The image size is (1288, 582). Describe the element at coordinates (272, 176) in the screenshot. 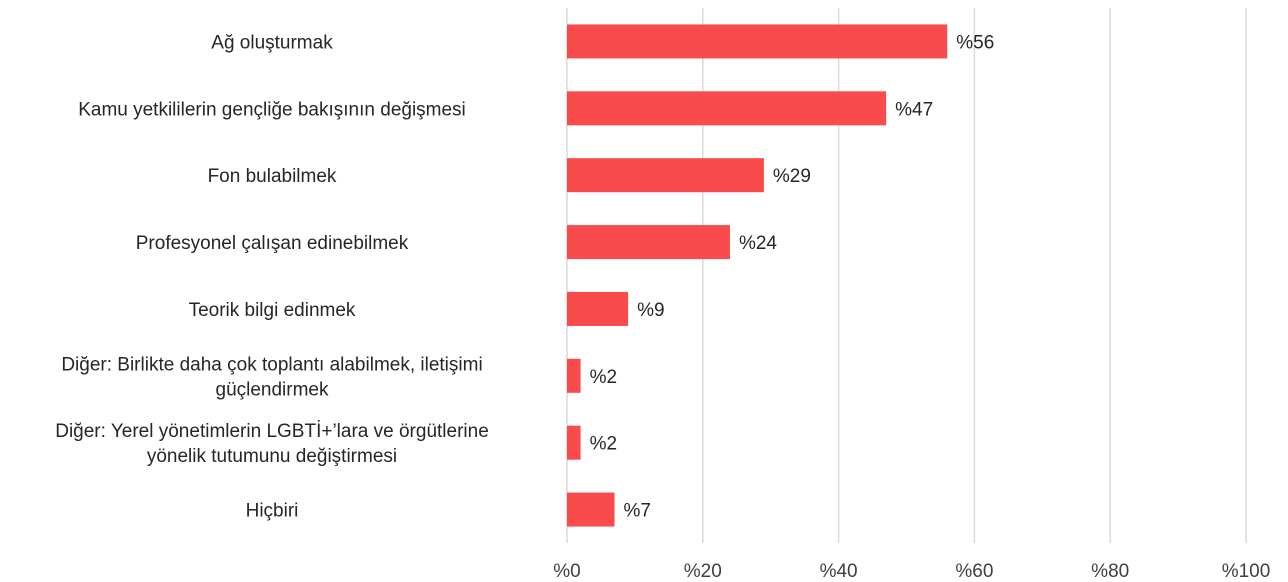

I see `category-label: Fon bulabilmek` at that location.